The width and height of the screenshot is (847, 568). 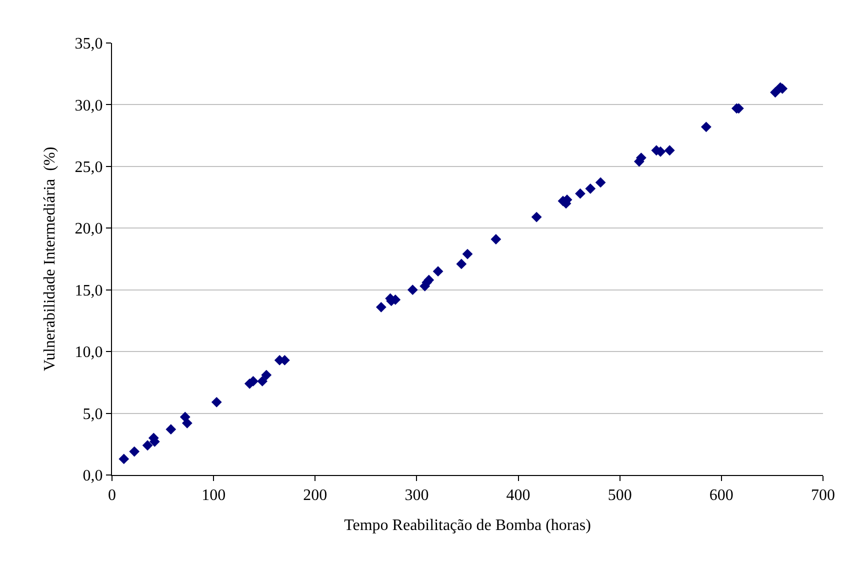 I want to click on x-tick-label: 400, so click(x=518, y=495).